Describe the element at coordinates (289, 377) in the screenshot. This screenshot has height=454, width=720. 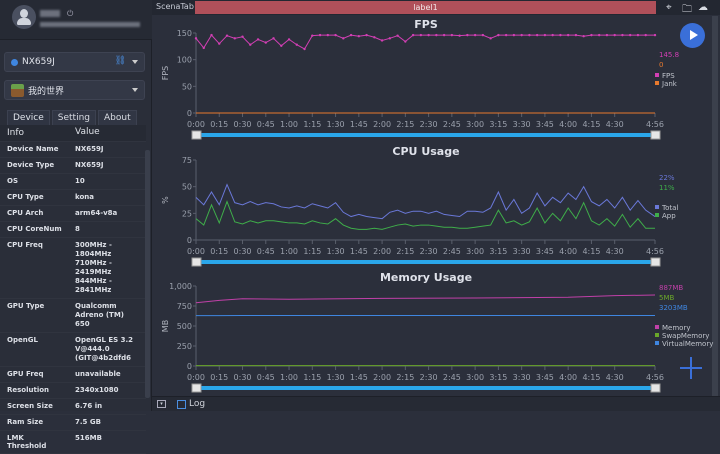
I see `x-tick-label: 1:00` at that location.